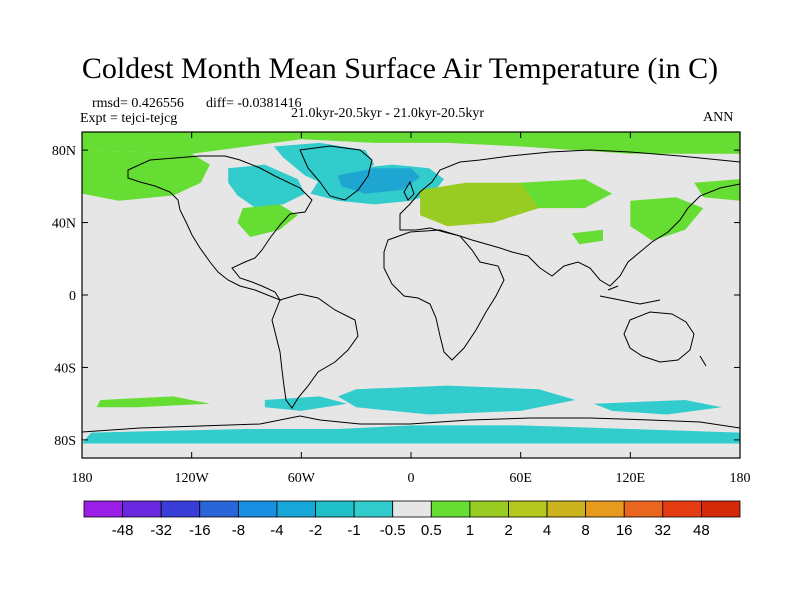 The height and width of the screenshot is (600, 800). Describe the element at coordinates (302, 478) in the screenshot. I see `lon-tick-label: 60W` at that location.